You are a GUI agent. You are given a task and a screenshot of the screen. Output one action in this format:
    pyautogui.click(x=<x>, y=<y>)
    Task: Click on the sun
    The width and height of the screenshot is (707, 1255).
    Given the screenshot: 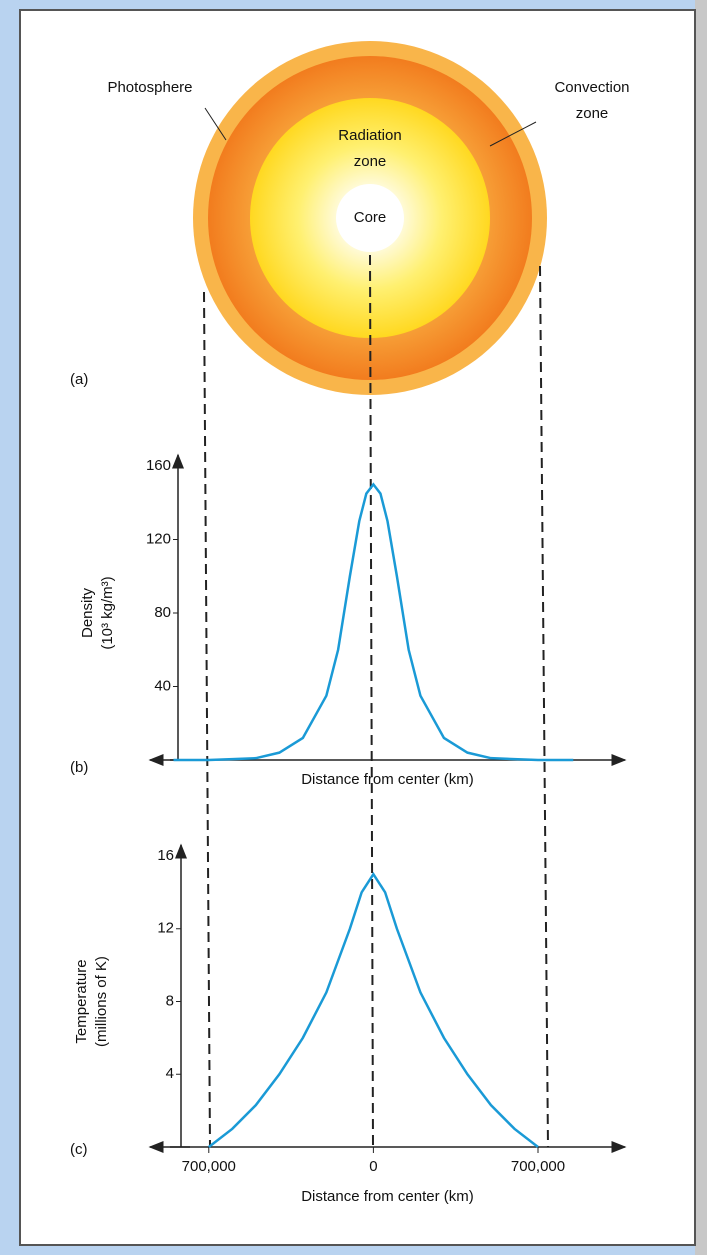 What is the action you would take?
    pyautogui.click(x=370, y=218)
    